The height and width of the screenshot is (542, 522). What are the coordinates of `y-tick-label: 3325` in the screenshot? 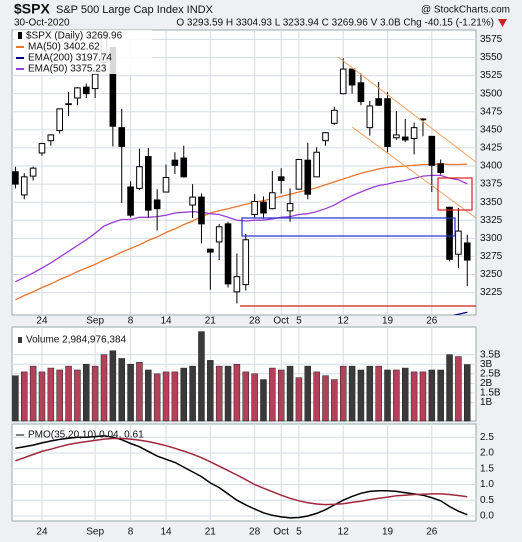 It's located at (491, 220).